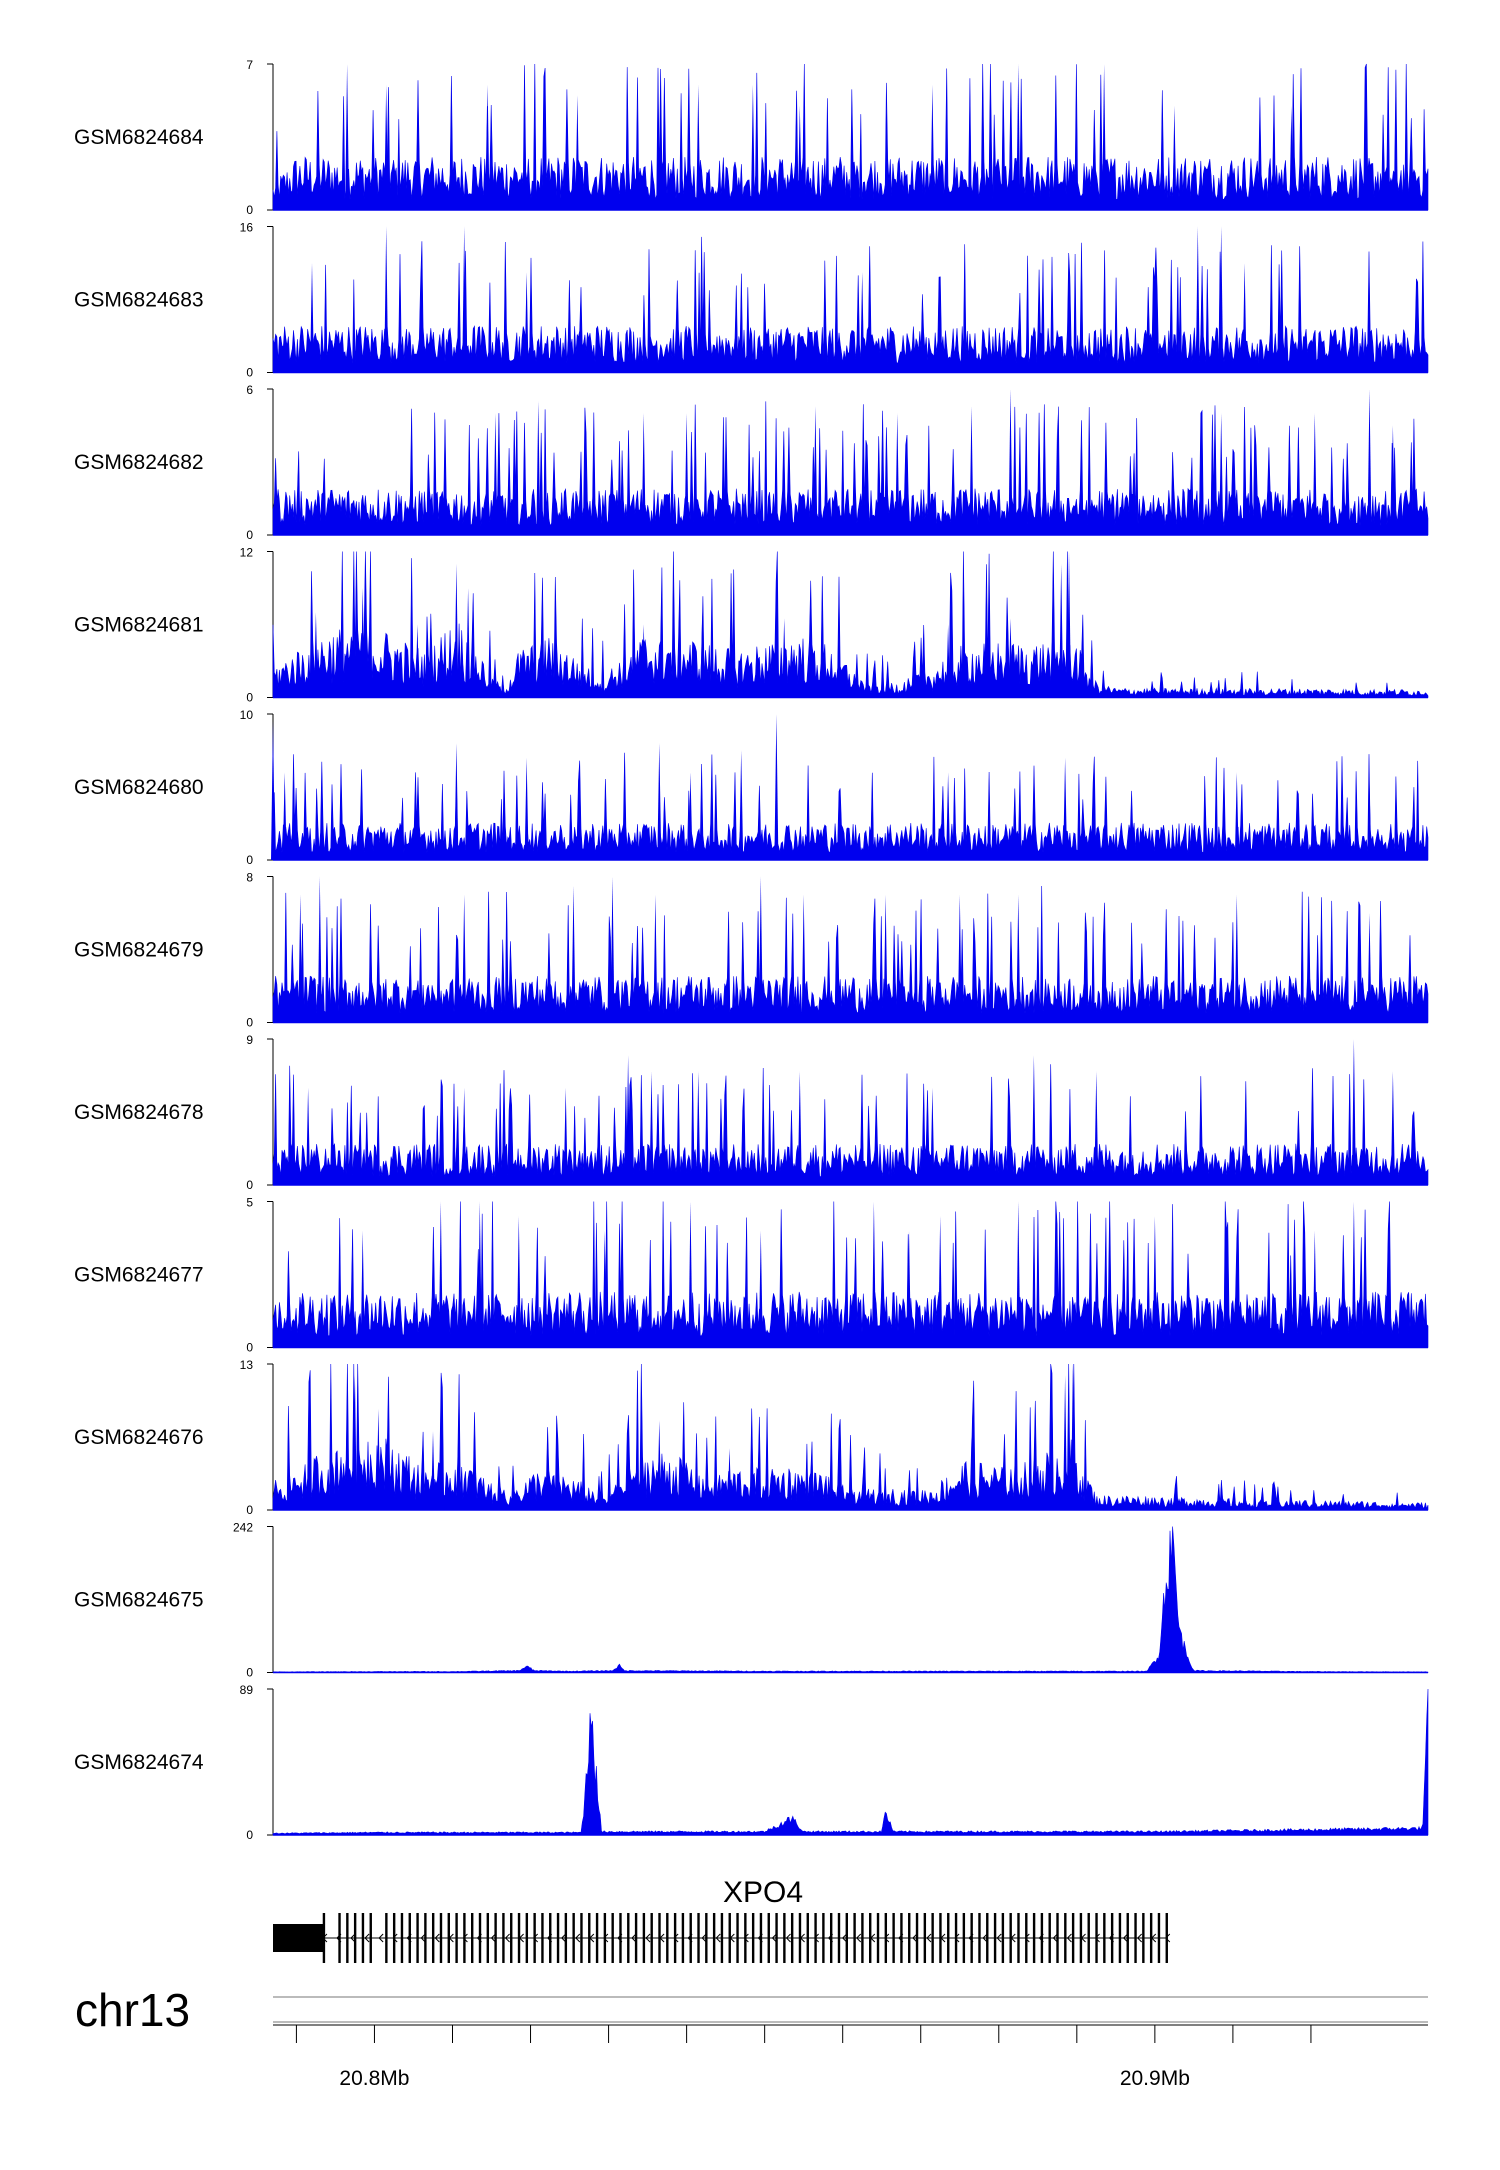 This screenshot has height=2170, width=1500. I want to click on track-GSM6824676: GSM6824676 13 0, so click(751, 1437).